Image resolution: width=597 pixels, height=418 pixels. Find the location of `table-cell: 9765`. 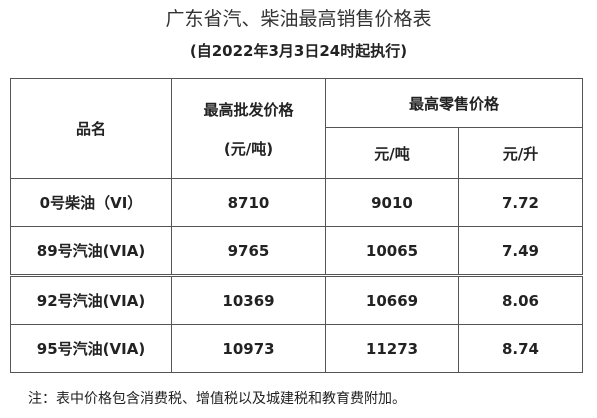

table-cell: 9765 is located at coordinates (248, 251).